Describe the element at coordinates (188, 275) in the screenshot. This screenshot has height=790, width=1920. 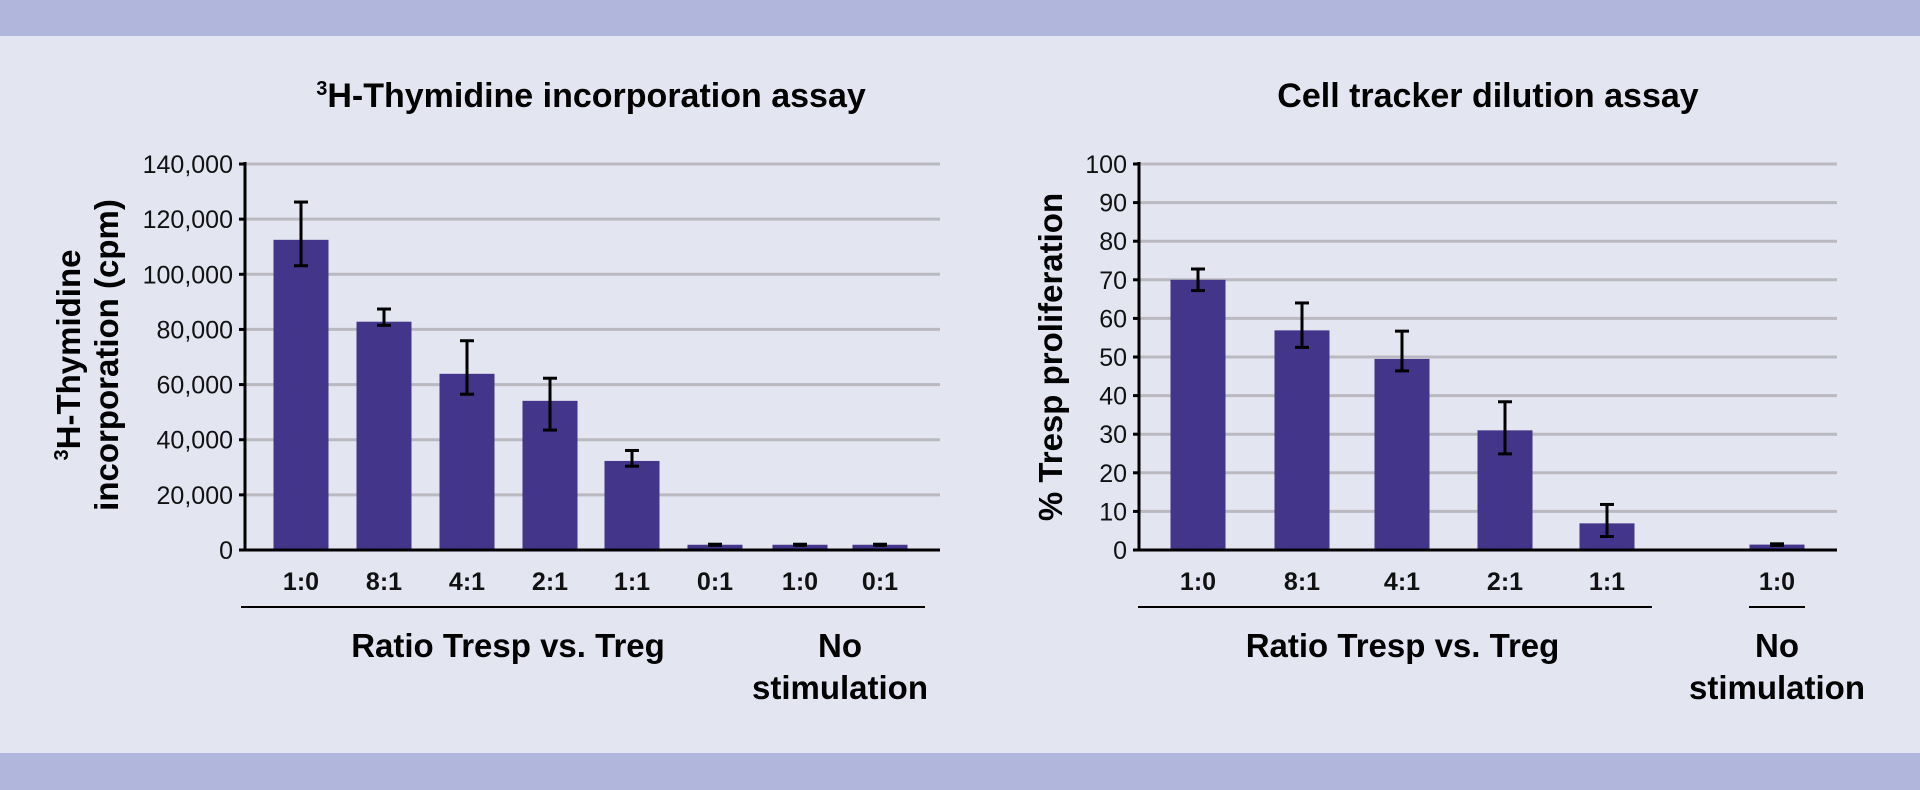
I see `y-tick-label: 100,000` at that location.